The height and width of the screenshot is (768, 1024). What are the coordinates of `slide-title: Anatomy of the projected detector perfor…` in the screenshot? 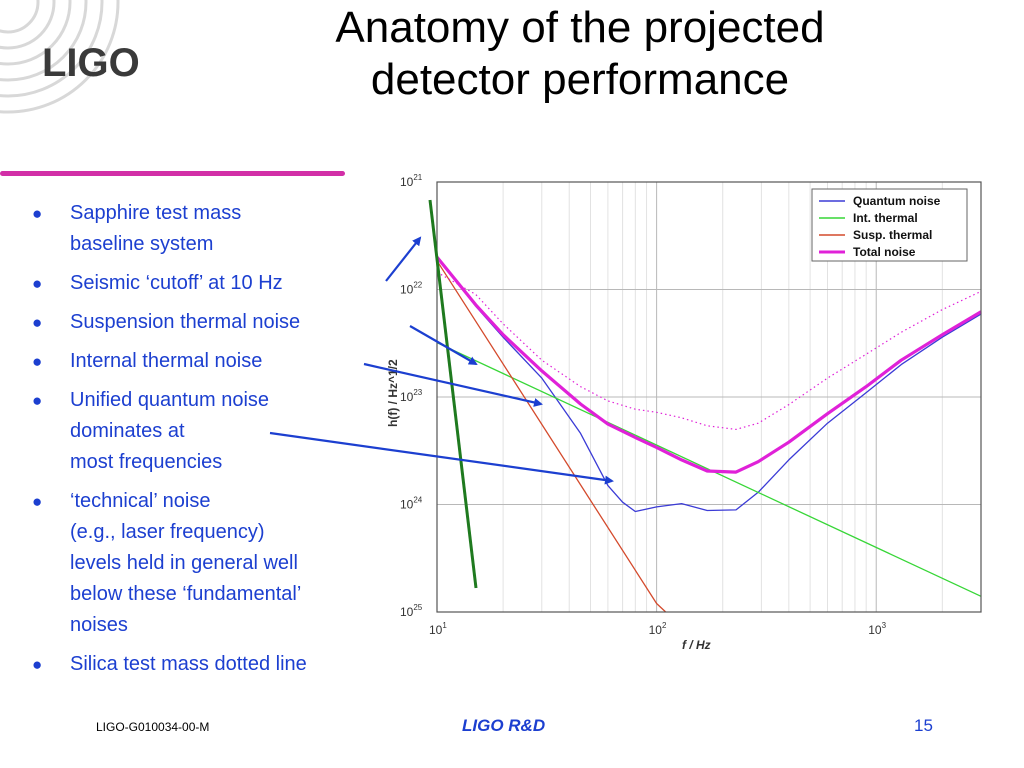 It's located at (580, 54).